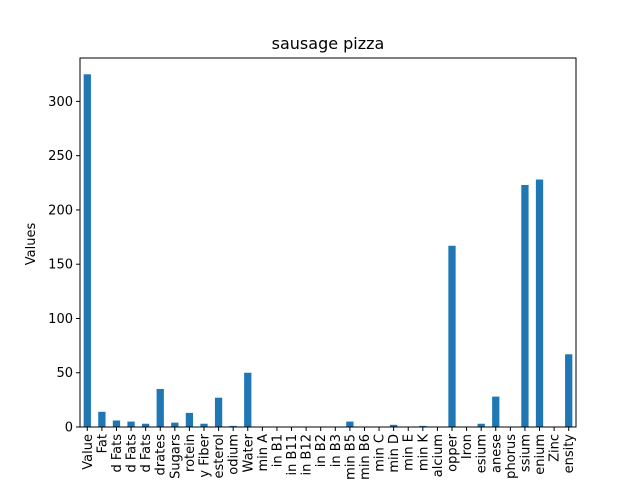 Image resolution: width=640 pixels, height=480 pixels. What do you see at coordinates (60, 319) in the screenshot?
I see `y-tick-label: 100` at bounding box center [60, 319].